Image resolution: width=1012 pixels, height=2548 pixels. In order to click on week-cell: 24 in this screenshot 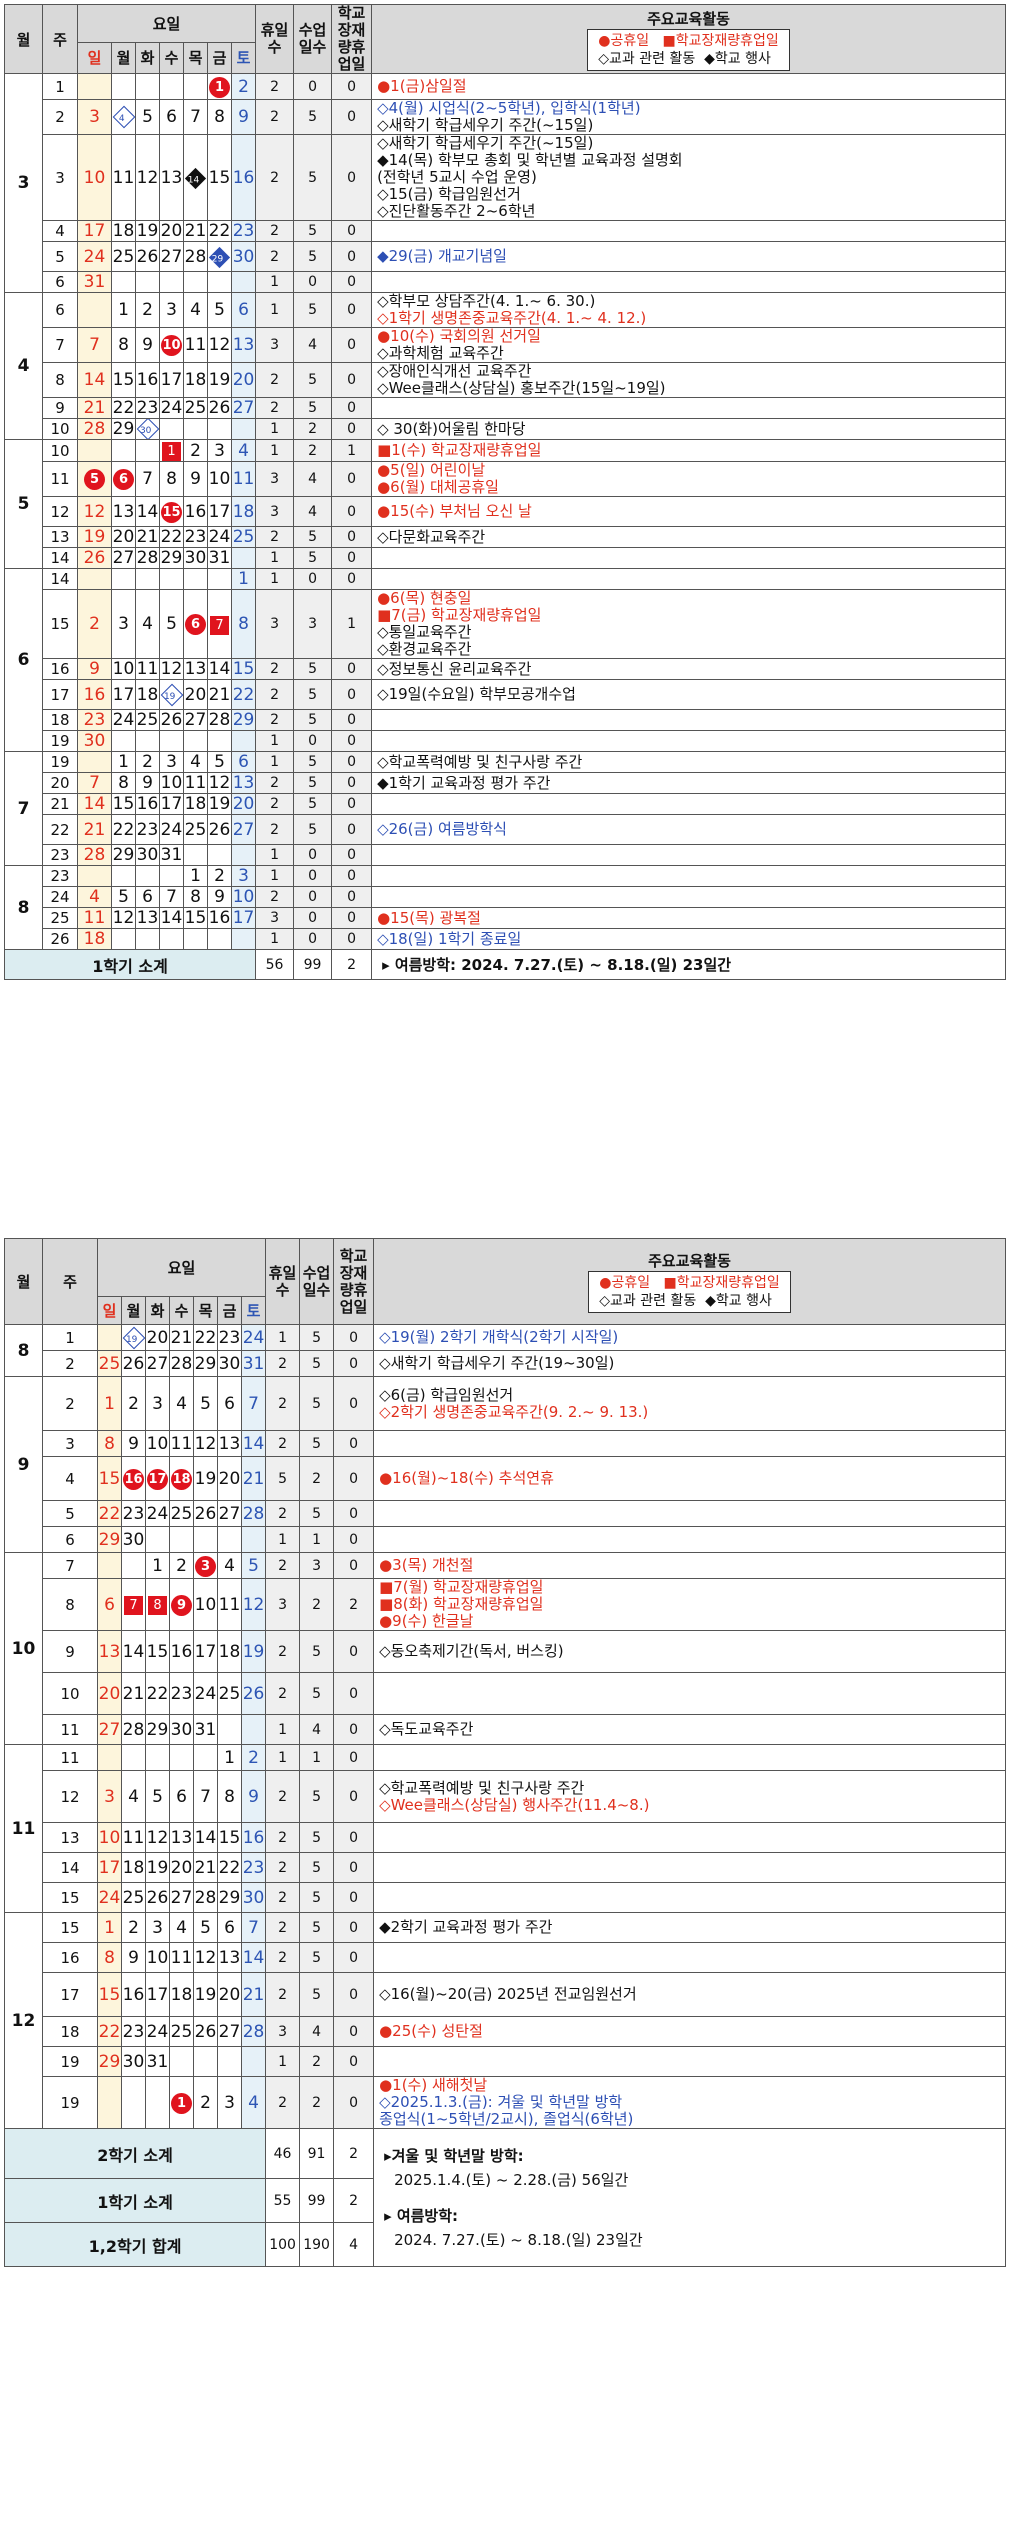, I will do `click(60, 897)`.